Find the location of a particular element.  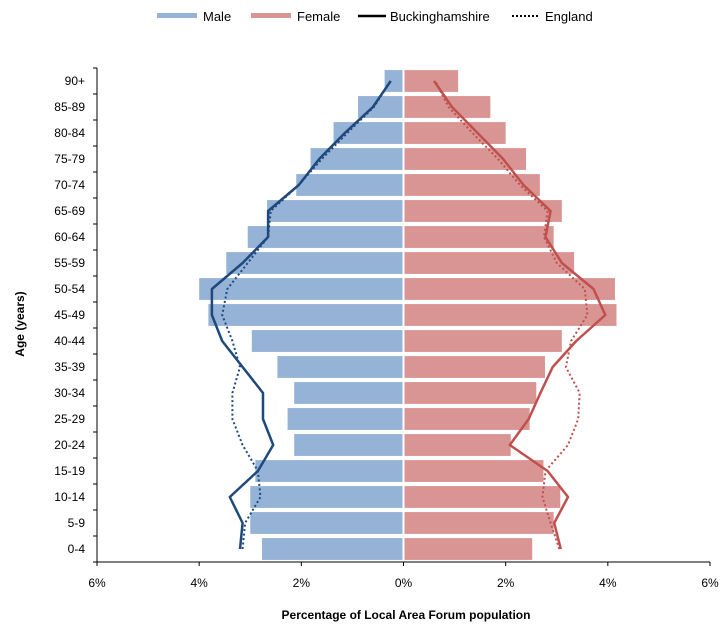

y-tick-label: 80-84 is located at coordinates (69, 133).